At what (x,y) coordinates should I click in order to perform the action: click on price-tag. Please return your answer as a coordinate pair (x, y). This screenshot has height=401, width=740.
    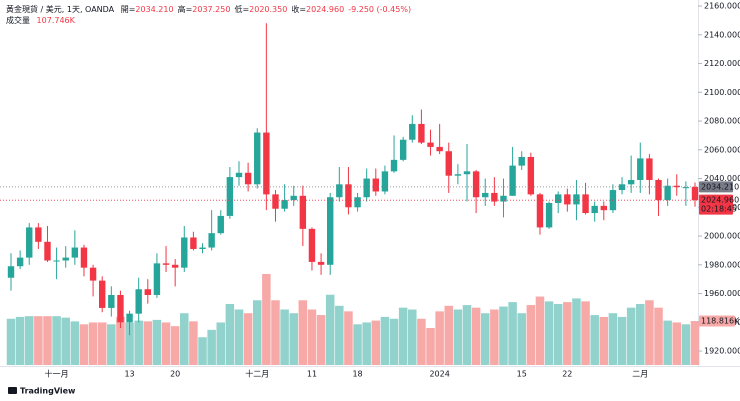
    Looking at the image, I should click on (716, 187).